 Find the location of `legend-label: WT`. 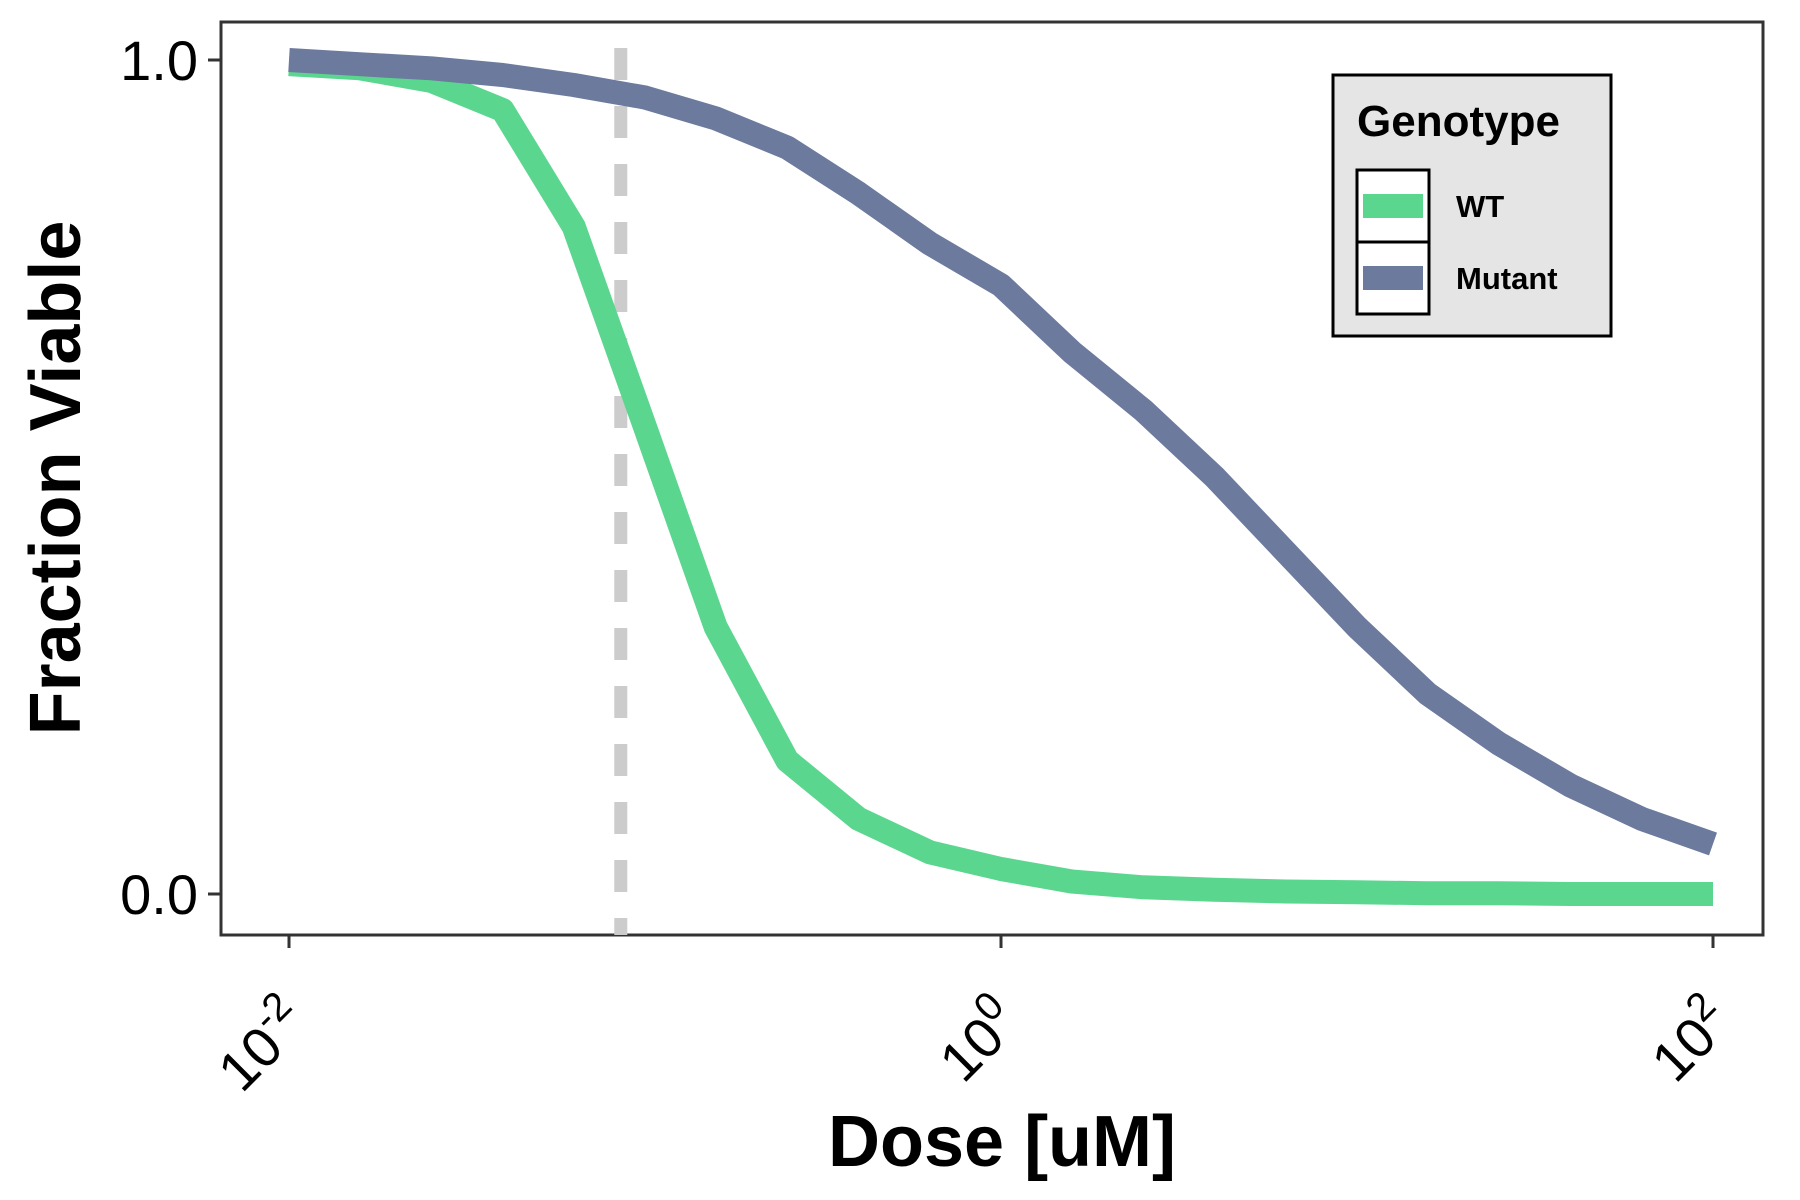

legend-label: WT is located at coordinates (1480, 206).